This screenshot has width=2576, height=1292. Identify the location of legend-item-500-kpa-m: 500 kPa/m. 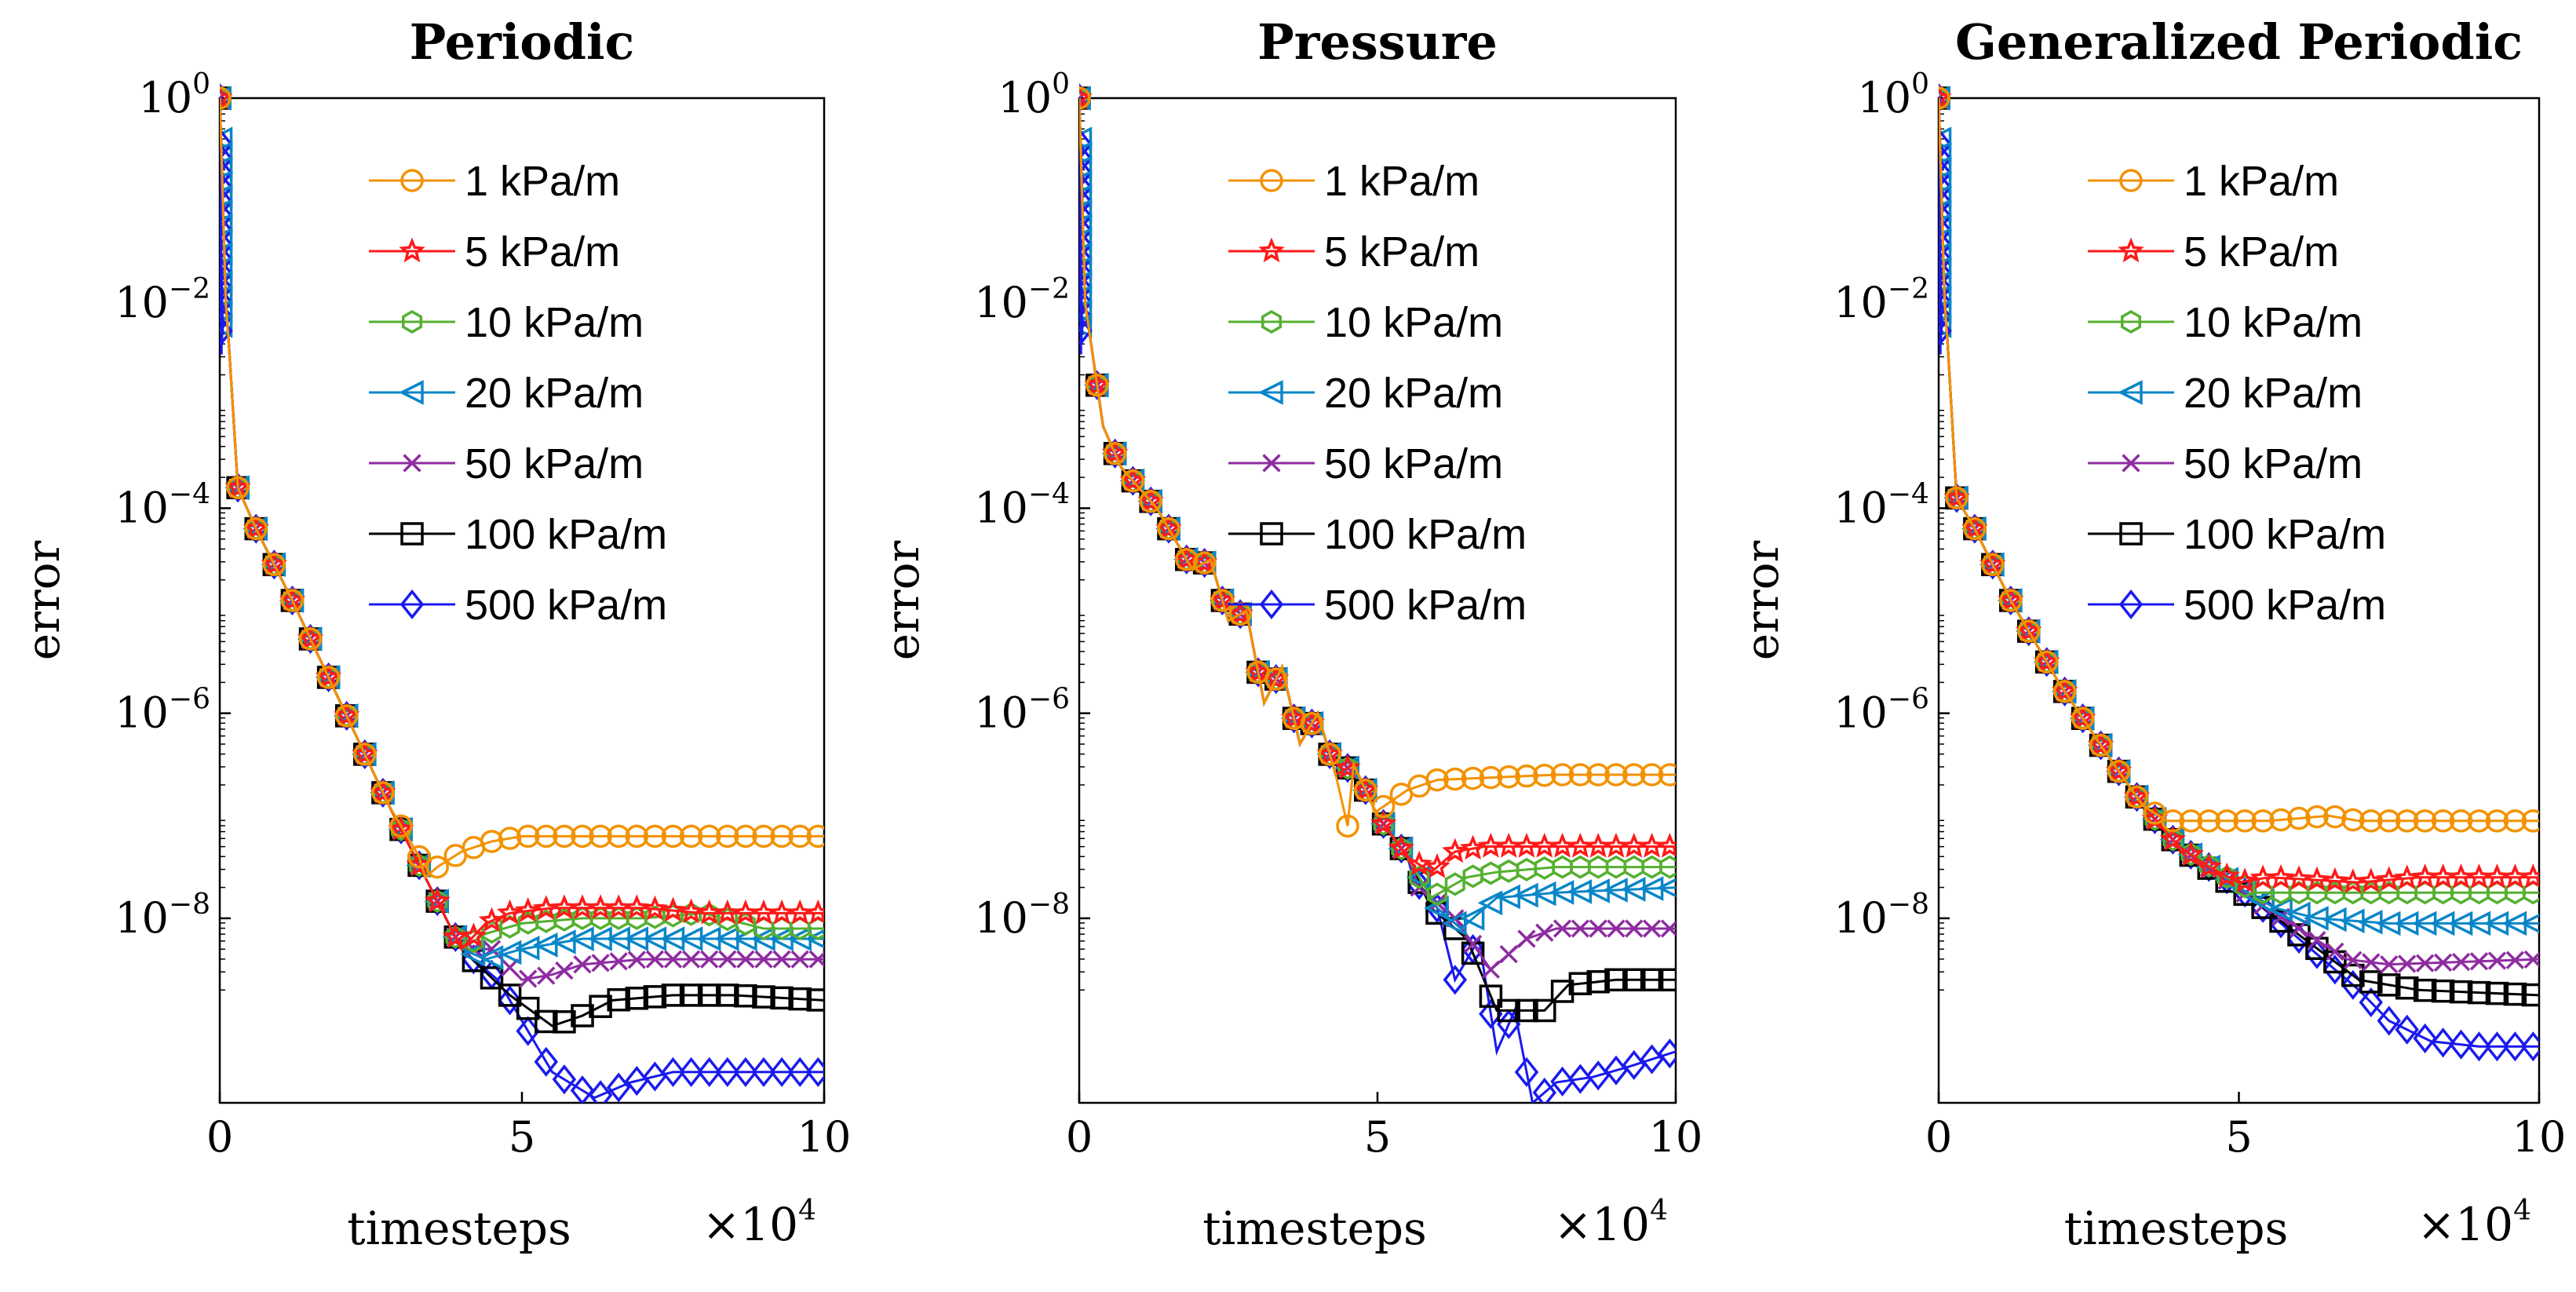
(1377, 605).